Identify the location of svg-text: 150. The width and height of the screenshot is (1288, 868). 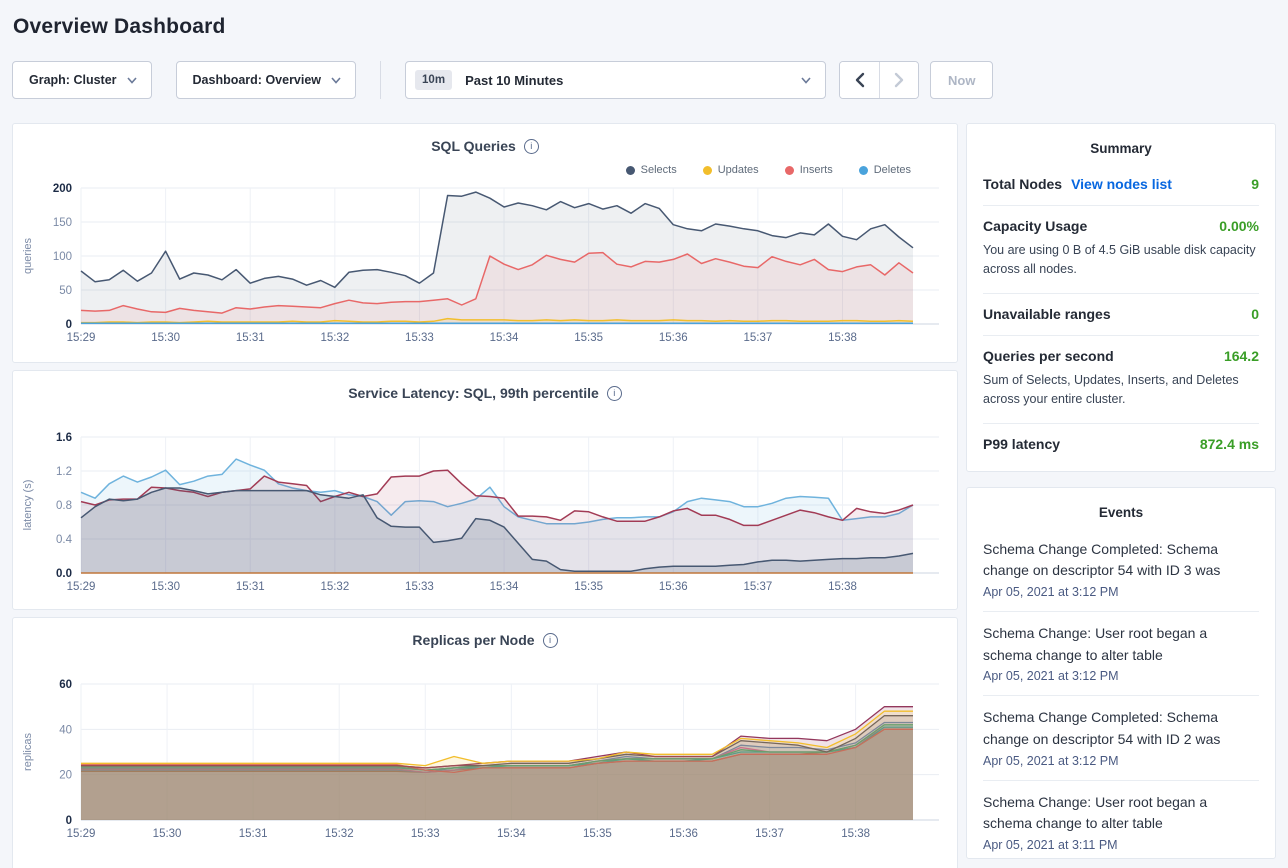
(62, 223).